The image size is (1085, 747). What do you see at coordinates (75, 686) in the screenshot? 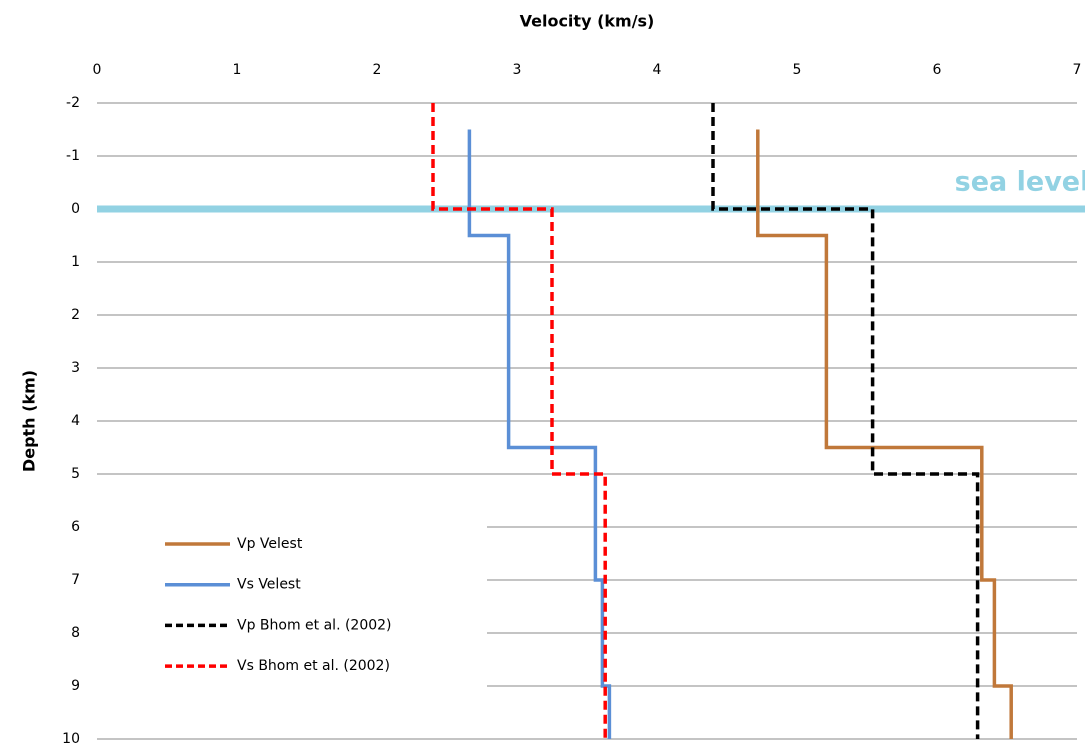
I see `y-tick-label: 9` at bounding box center [75, 686].